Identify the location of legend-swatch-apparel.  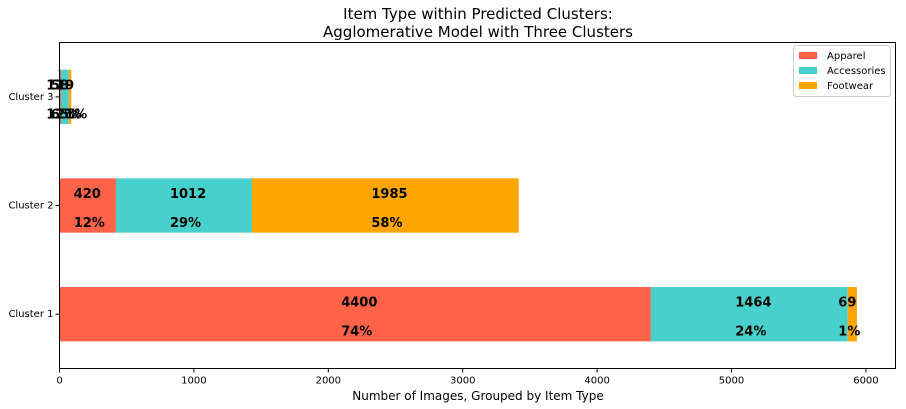
(808, 55).